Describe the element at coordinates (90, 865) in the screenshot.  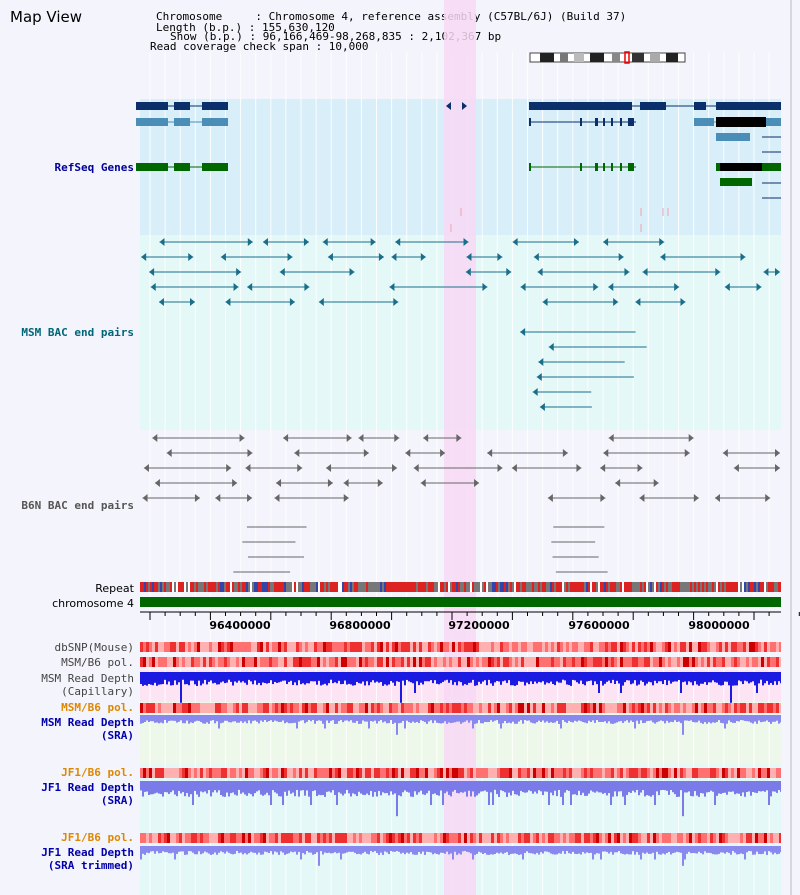
I see `jf1-depth-trimmed-sublabel: (SRA trimmed)` at that location.